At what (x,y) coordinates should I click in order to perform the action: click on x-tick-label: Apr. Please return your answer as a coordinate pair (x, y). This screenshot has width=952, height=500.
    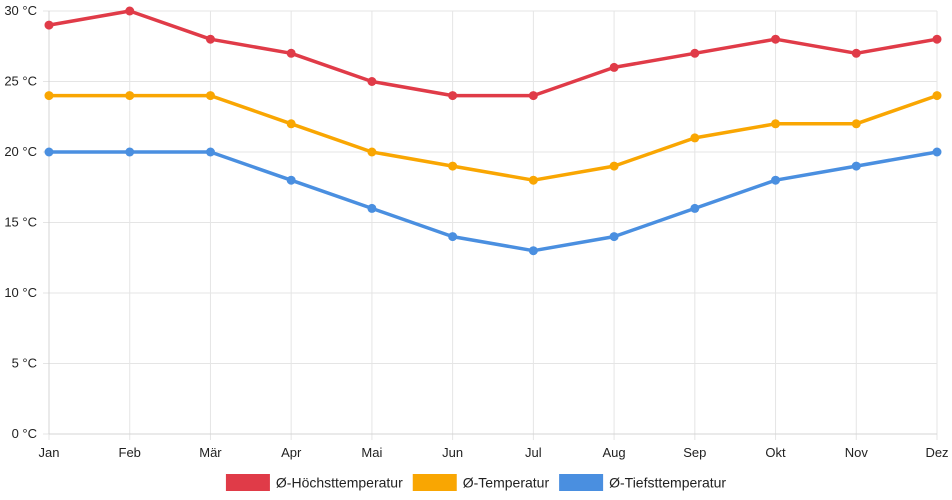
    Looking at the image, I should click on (291, 452).